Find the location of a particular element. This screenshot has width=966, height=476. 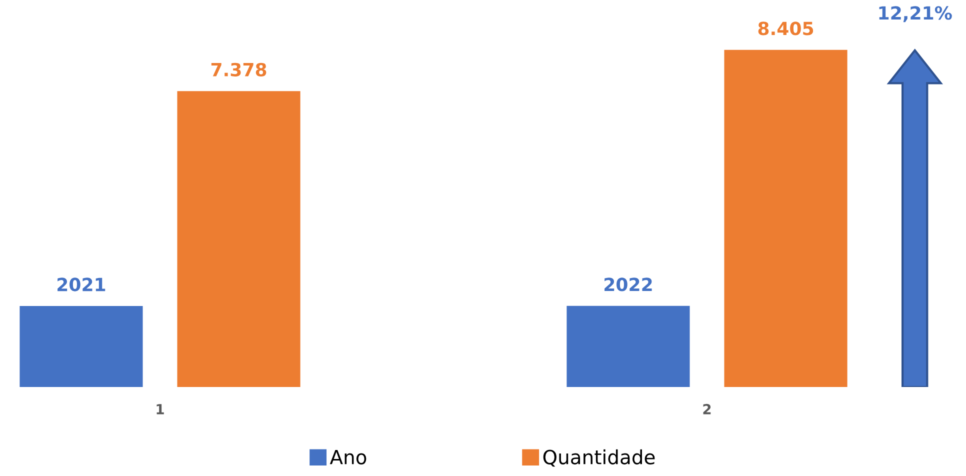

legend-label: Quantidade is located at coordinates (599, 458).